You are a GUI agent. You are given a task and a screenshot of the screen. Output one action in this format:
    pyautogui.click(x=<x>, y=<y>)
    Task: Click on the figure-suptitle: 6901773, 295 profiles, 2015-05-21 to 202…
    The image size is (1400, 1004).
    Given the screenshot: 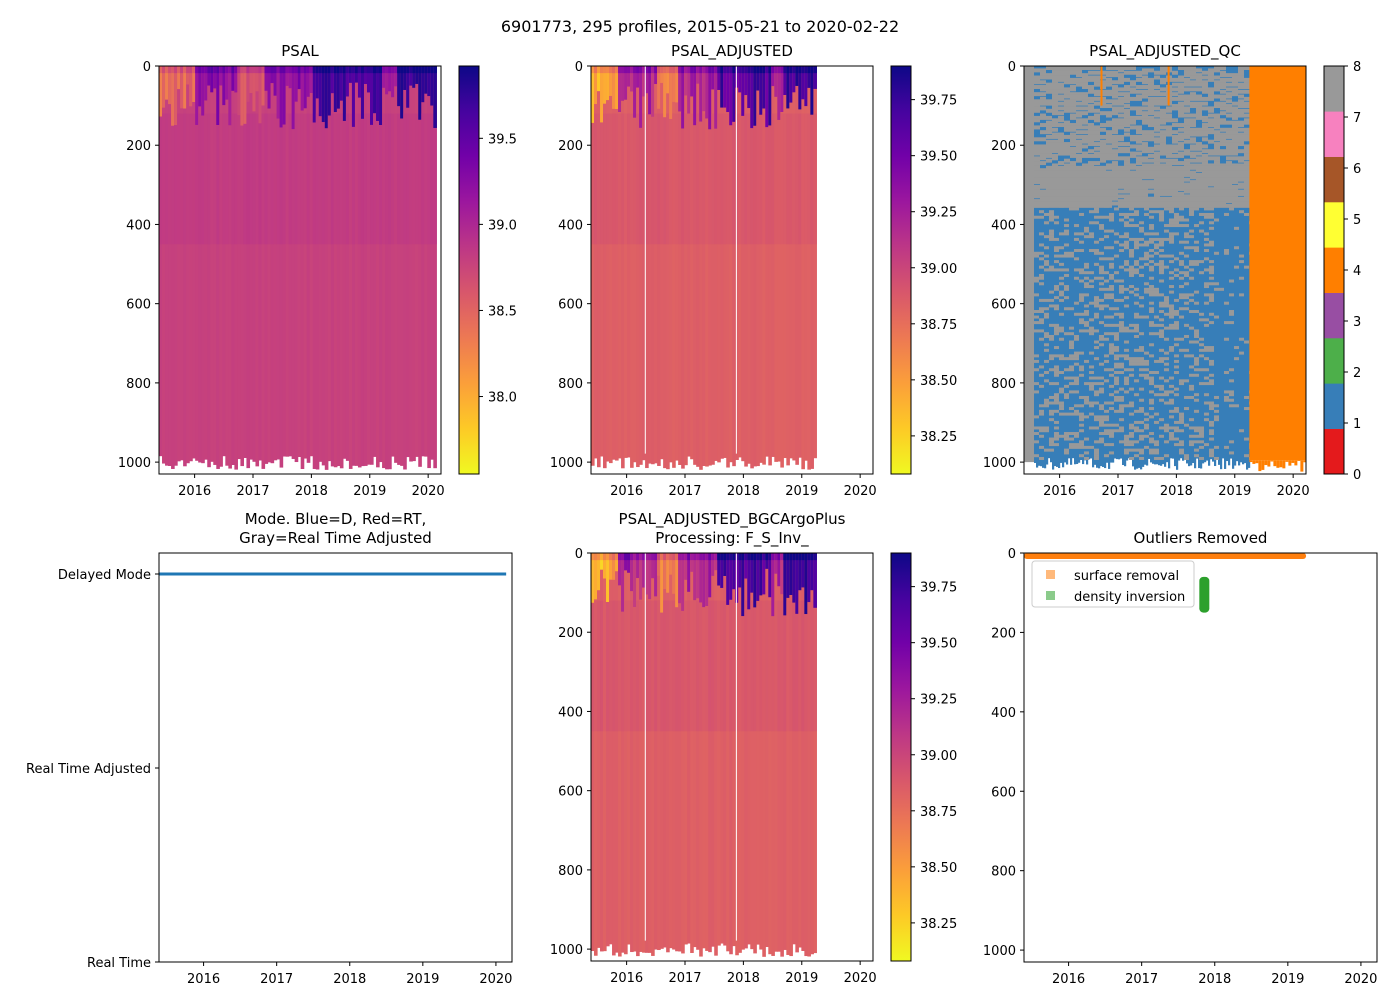 What is the action you would take?
    pyautogui.click(x=700, y=26)
    